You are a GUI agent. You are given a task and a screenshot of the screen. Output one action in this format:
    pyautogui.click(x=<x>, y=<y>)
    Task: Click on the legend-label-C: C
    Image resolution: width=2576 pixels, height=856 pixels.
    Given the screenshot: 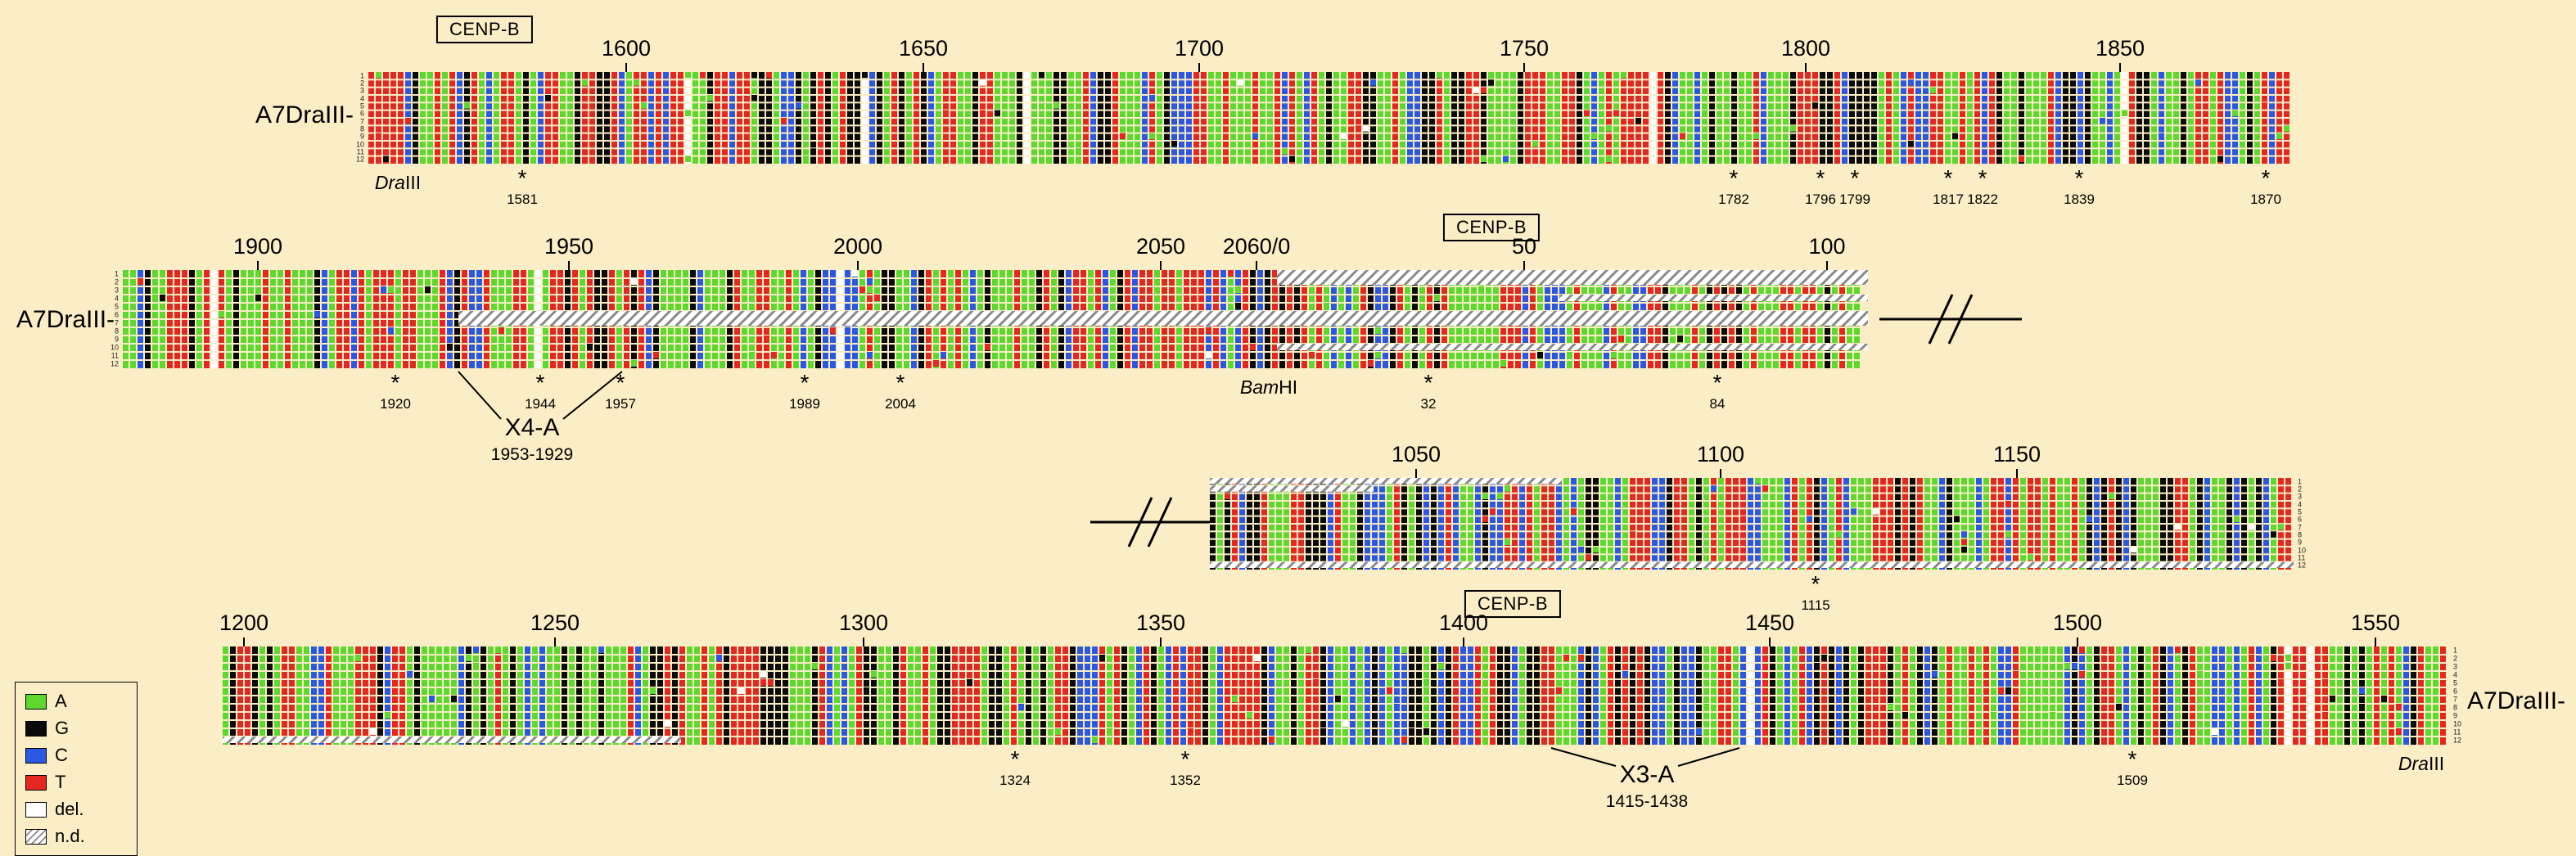 What is the action you would take?
    pyautogui.click(x=61, y=755)
    